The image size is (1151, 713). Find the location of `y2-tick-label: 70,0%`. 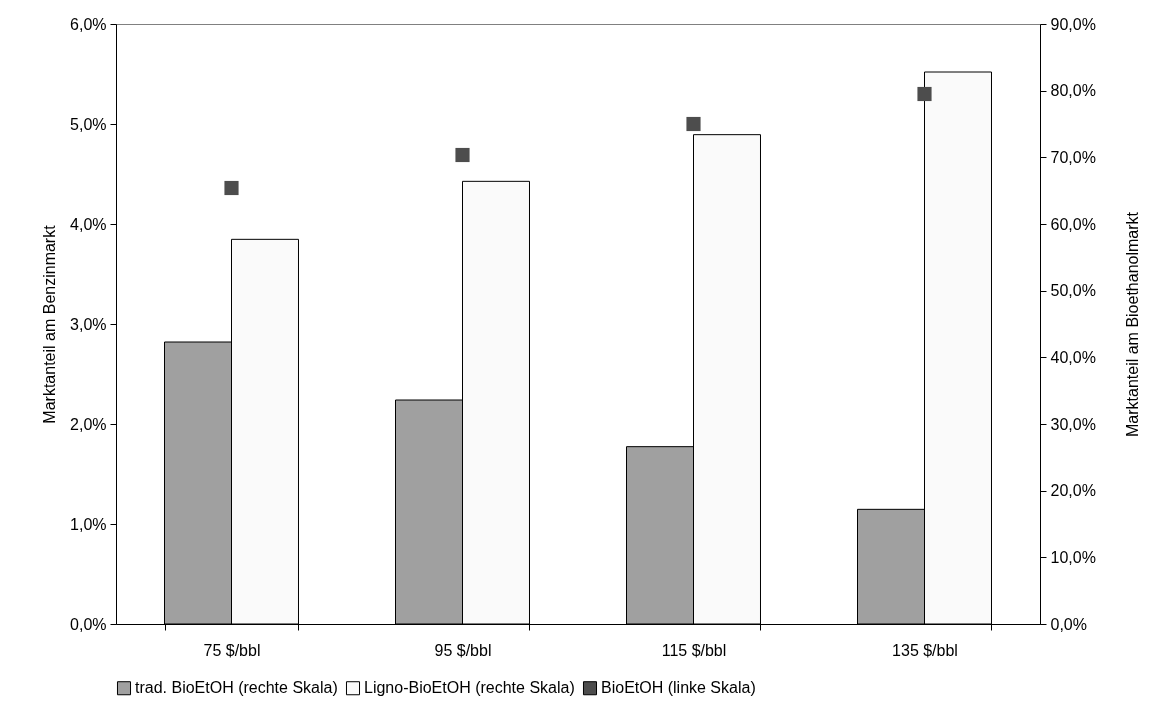

y2-tick-label: 70,0% is located at coordinates (1073, 157).